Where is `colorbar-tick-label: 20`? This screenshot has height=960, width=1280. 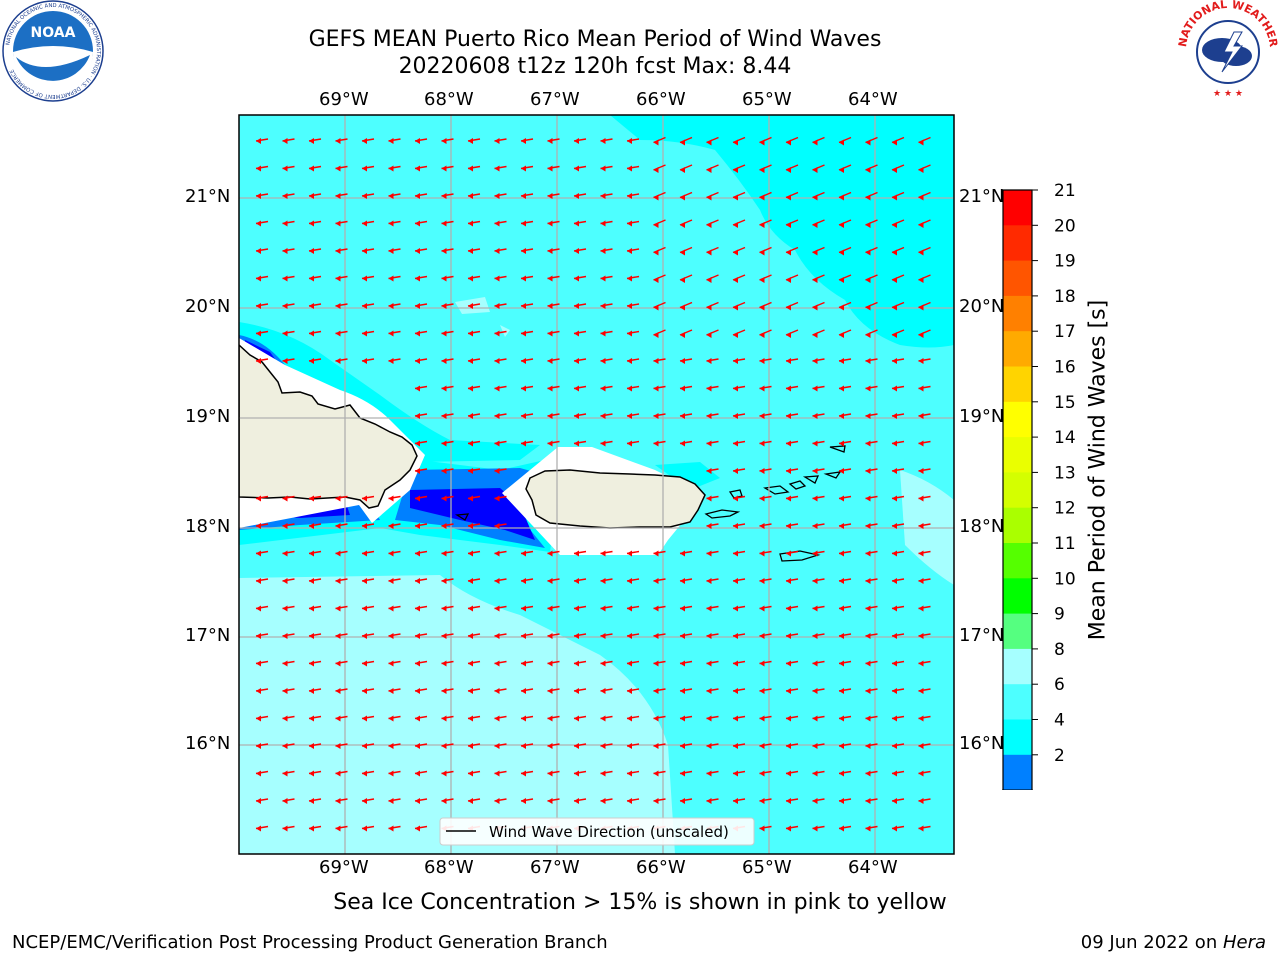
colorbar-tick-label: 20 is located at coordinates (1065, 226).